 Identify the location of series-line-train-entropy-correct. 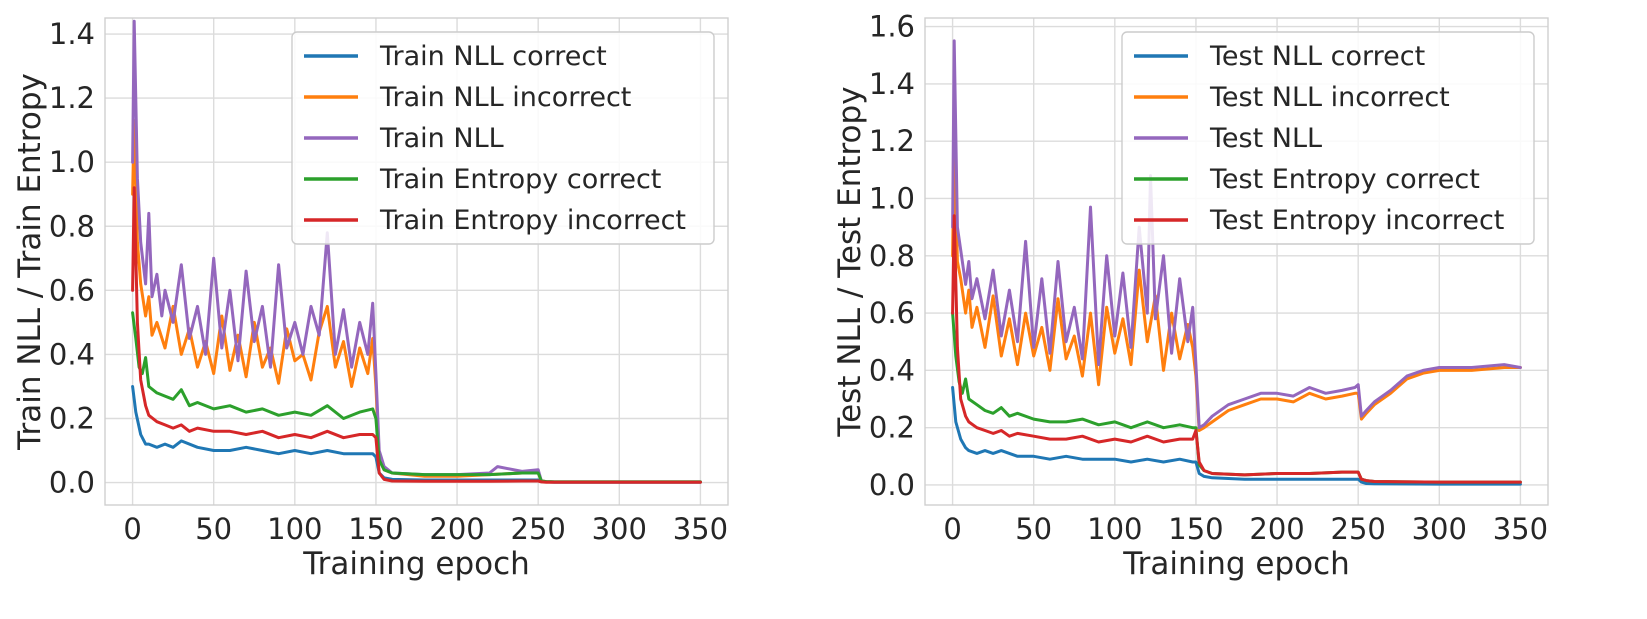
(416, 397).